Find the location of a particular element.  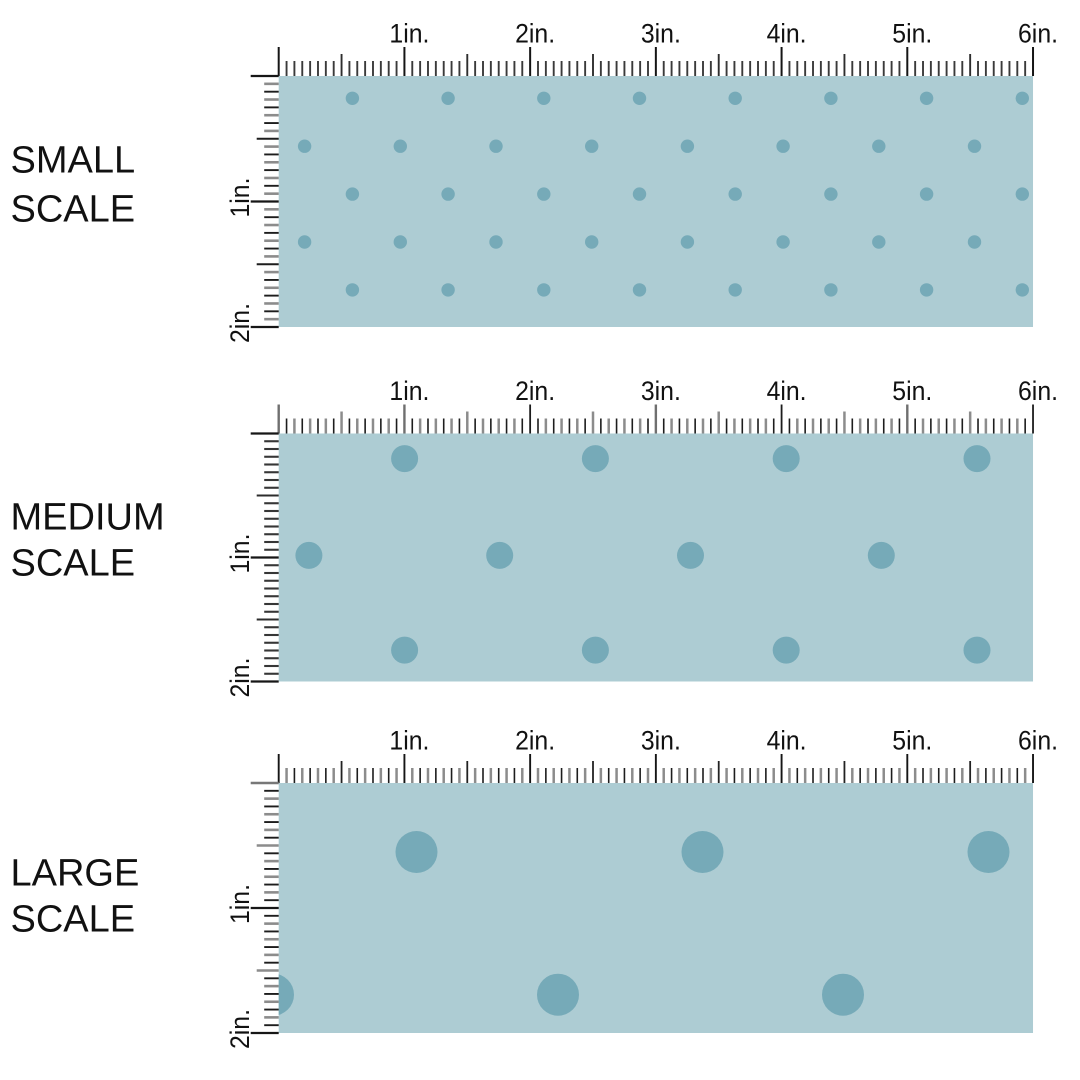

svg-text: MEDIUM is located at coordinates (88, 518).